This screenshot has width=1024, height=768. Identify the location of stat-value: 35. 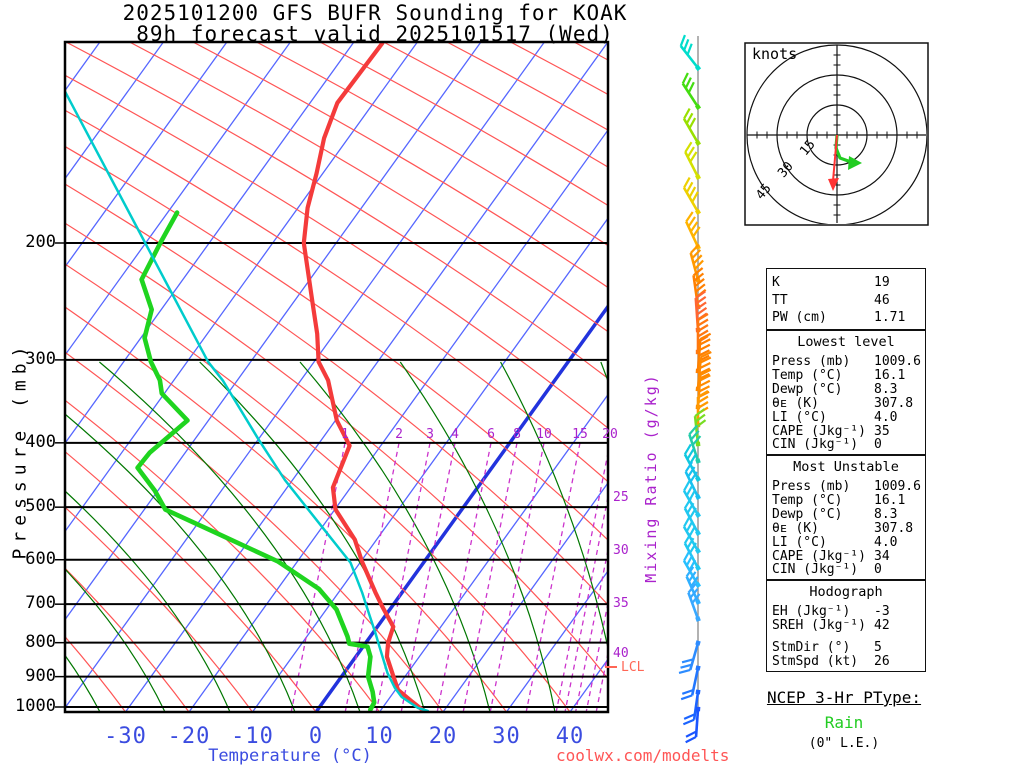
(882, 431).